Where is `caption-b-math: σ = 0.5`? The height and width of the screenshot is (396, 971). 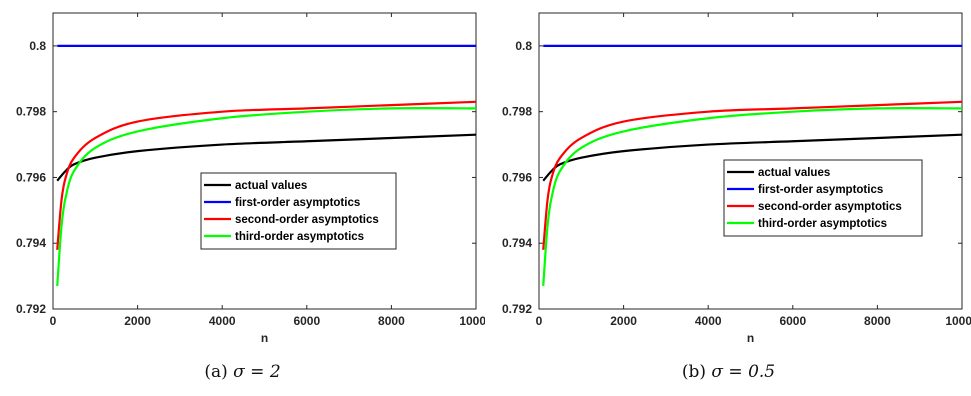
caption-b-math: σ = 0.5 is located at coordinates (743, 372).